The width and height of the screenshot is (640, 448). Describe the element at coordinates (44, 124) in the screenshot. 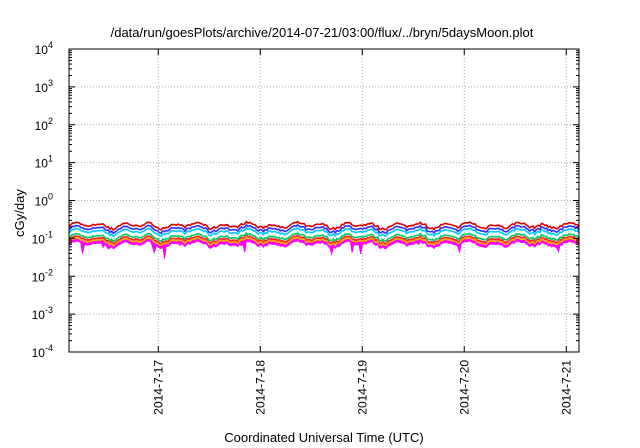

I see `y-tick-label: 10²` at that location.